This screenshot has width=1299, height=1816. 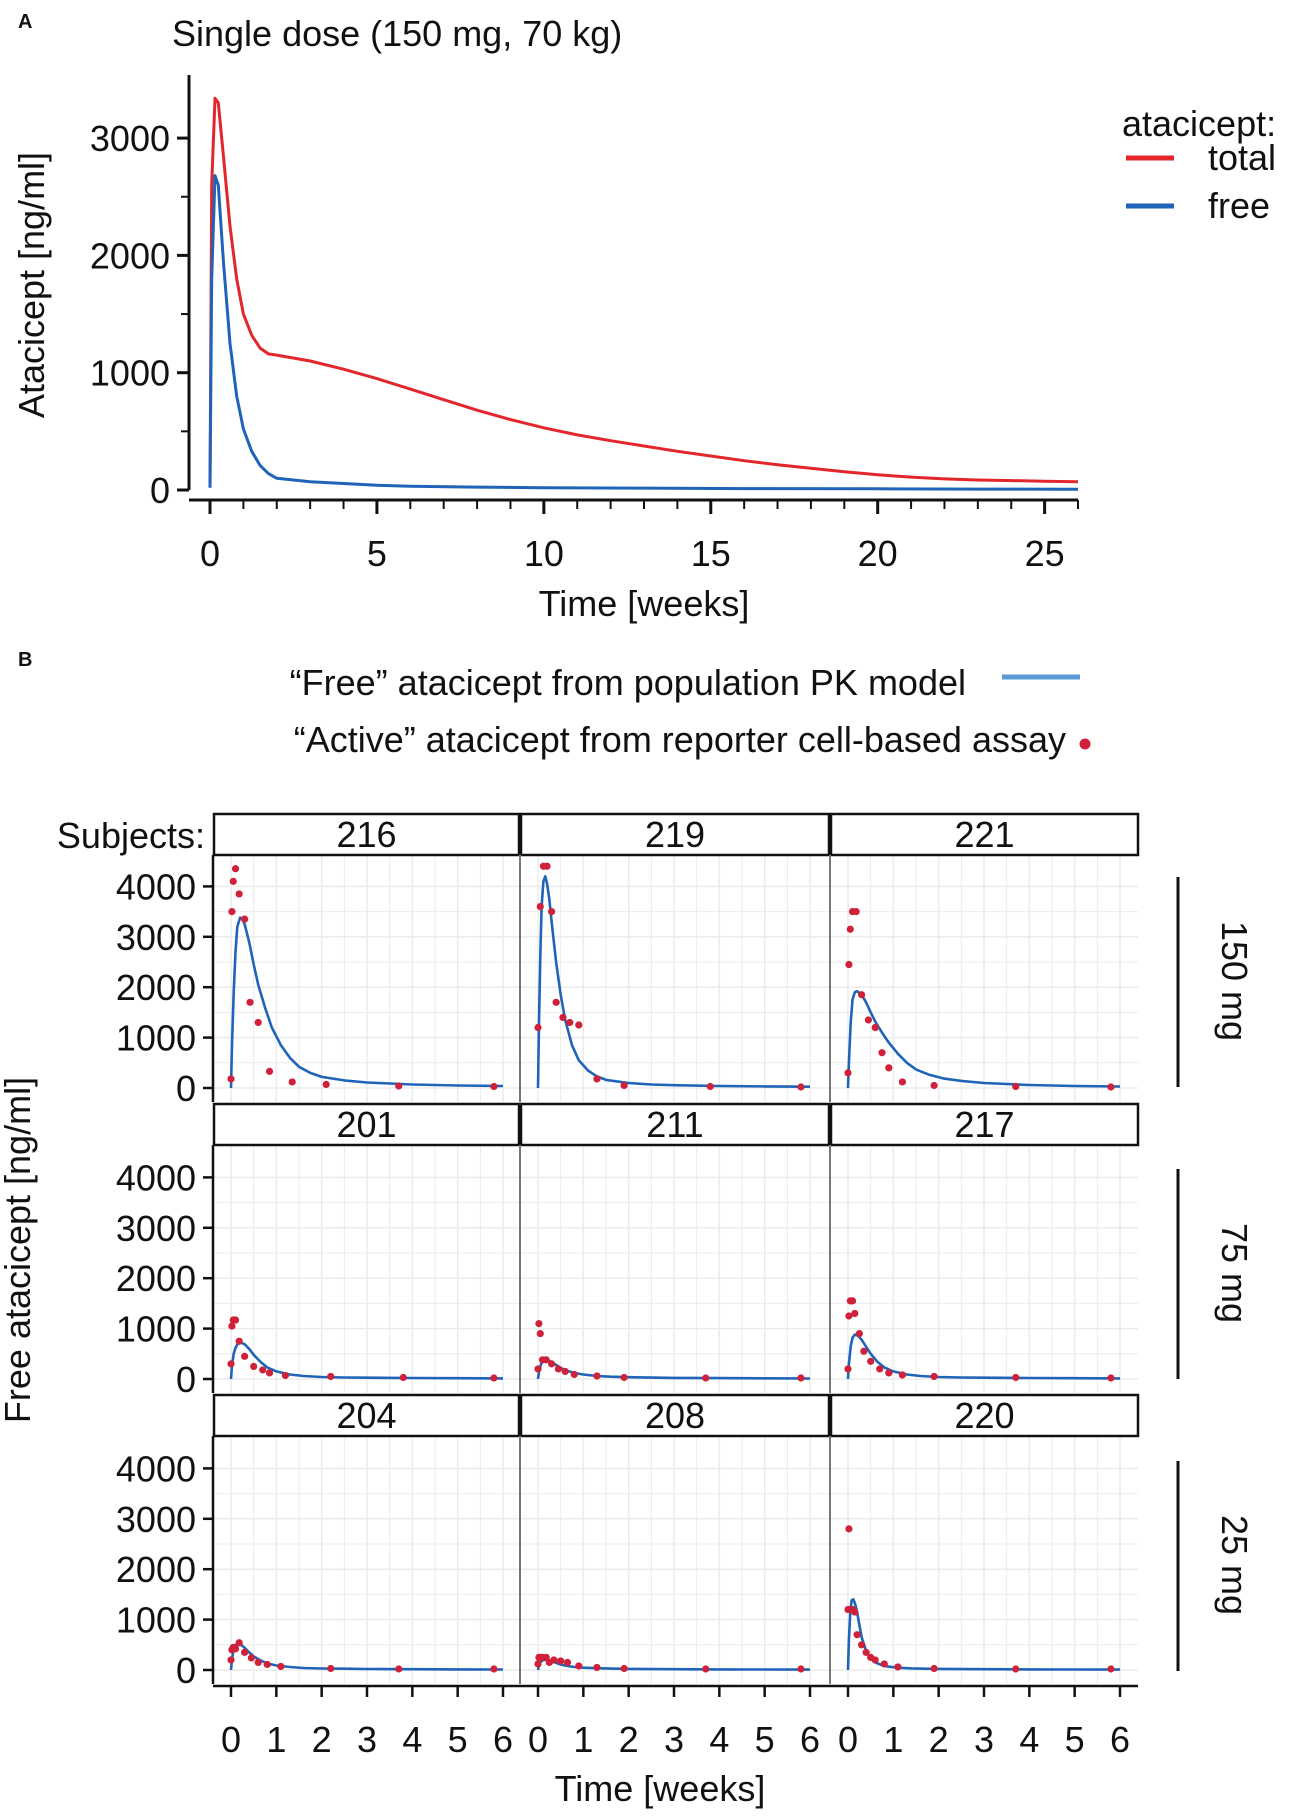 I want to click on panel-a-legend-title: atacicept:, so click(x=1199, y=123).